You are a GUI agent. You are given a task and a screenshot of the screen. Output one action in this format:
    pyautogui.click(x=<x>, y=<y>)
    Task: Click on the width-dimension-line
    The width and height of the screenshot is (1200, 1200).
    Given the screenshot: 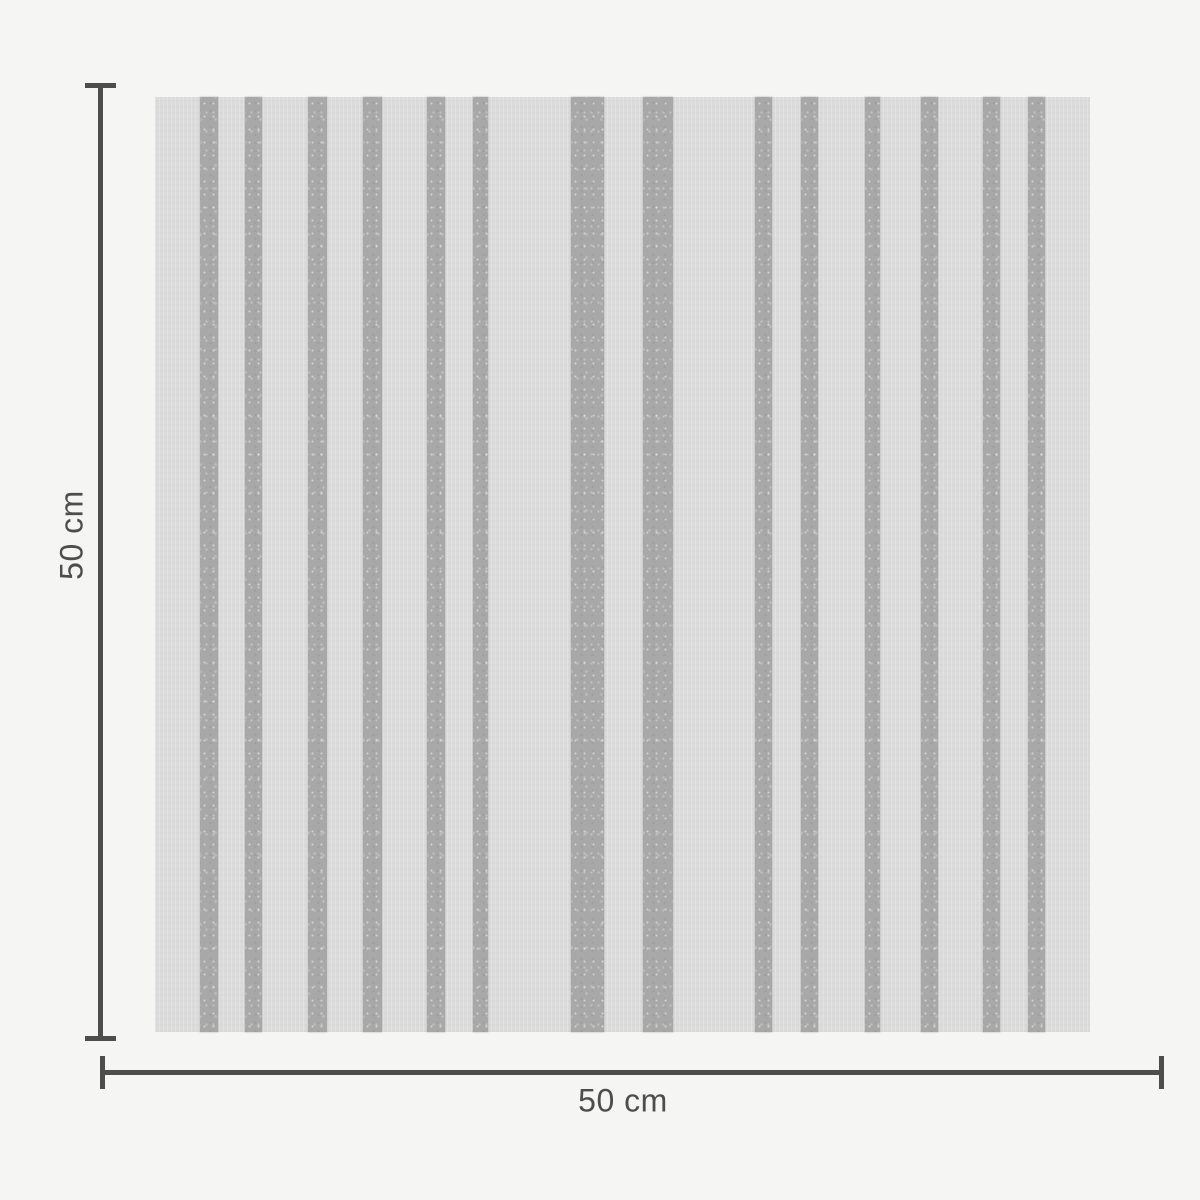 What is the action you would take?
    pyautogui.click(x=632, y=1072)
    